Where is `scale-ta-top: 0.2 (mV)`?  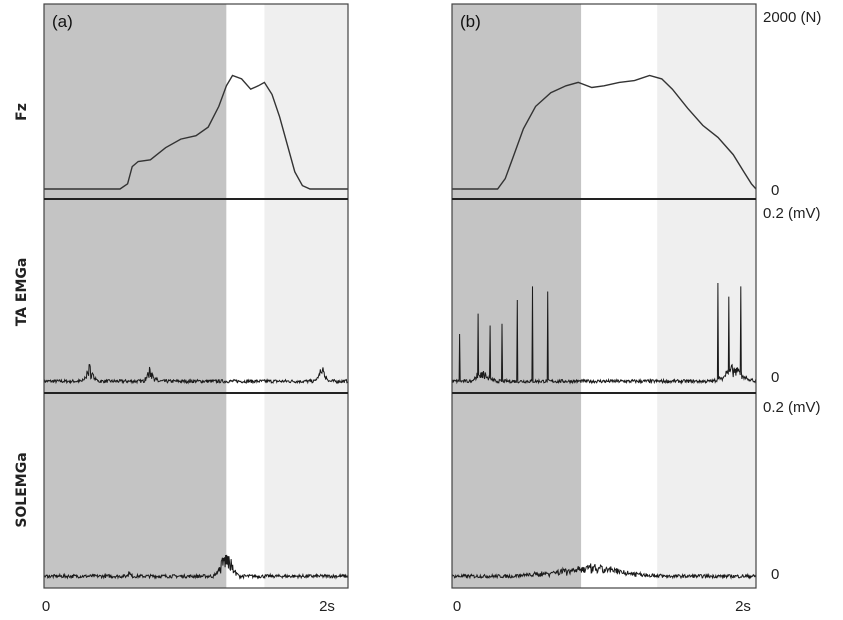 scale-ta-top: 0.2 (mV) is located at coordinates (792, 213).